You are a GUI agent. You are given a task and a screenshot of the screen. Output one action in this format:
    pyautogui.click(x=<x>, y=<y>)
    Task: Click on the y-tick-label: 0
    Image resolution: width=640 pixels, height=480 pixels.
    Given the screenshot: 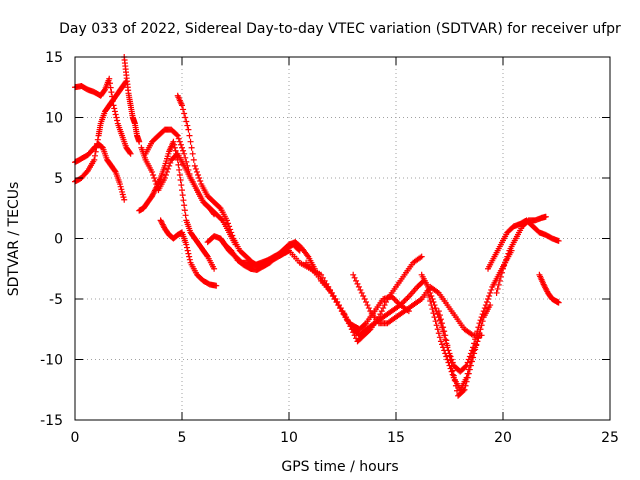 What is the action you would take?
    pyautogui.click(x=58, y=240)
    